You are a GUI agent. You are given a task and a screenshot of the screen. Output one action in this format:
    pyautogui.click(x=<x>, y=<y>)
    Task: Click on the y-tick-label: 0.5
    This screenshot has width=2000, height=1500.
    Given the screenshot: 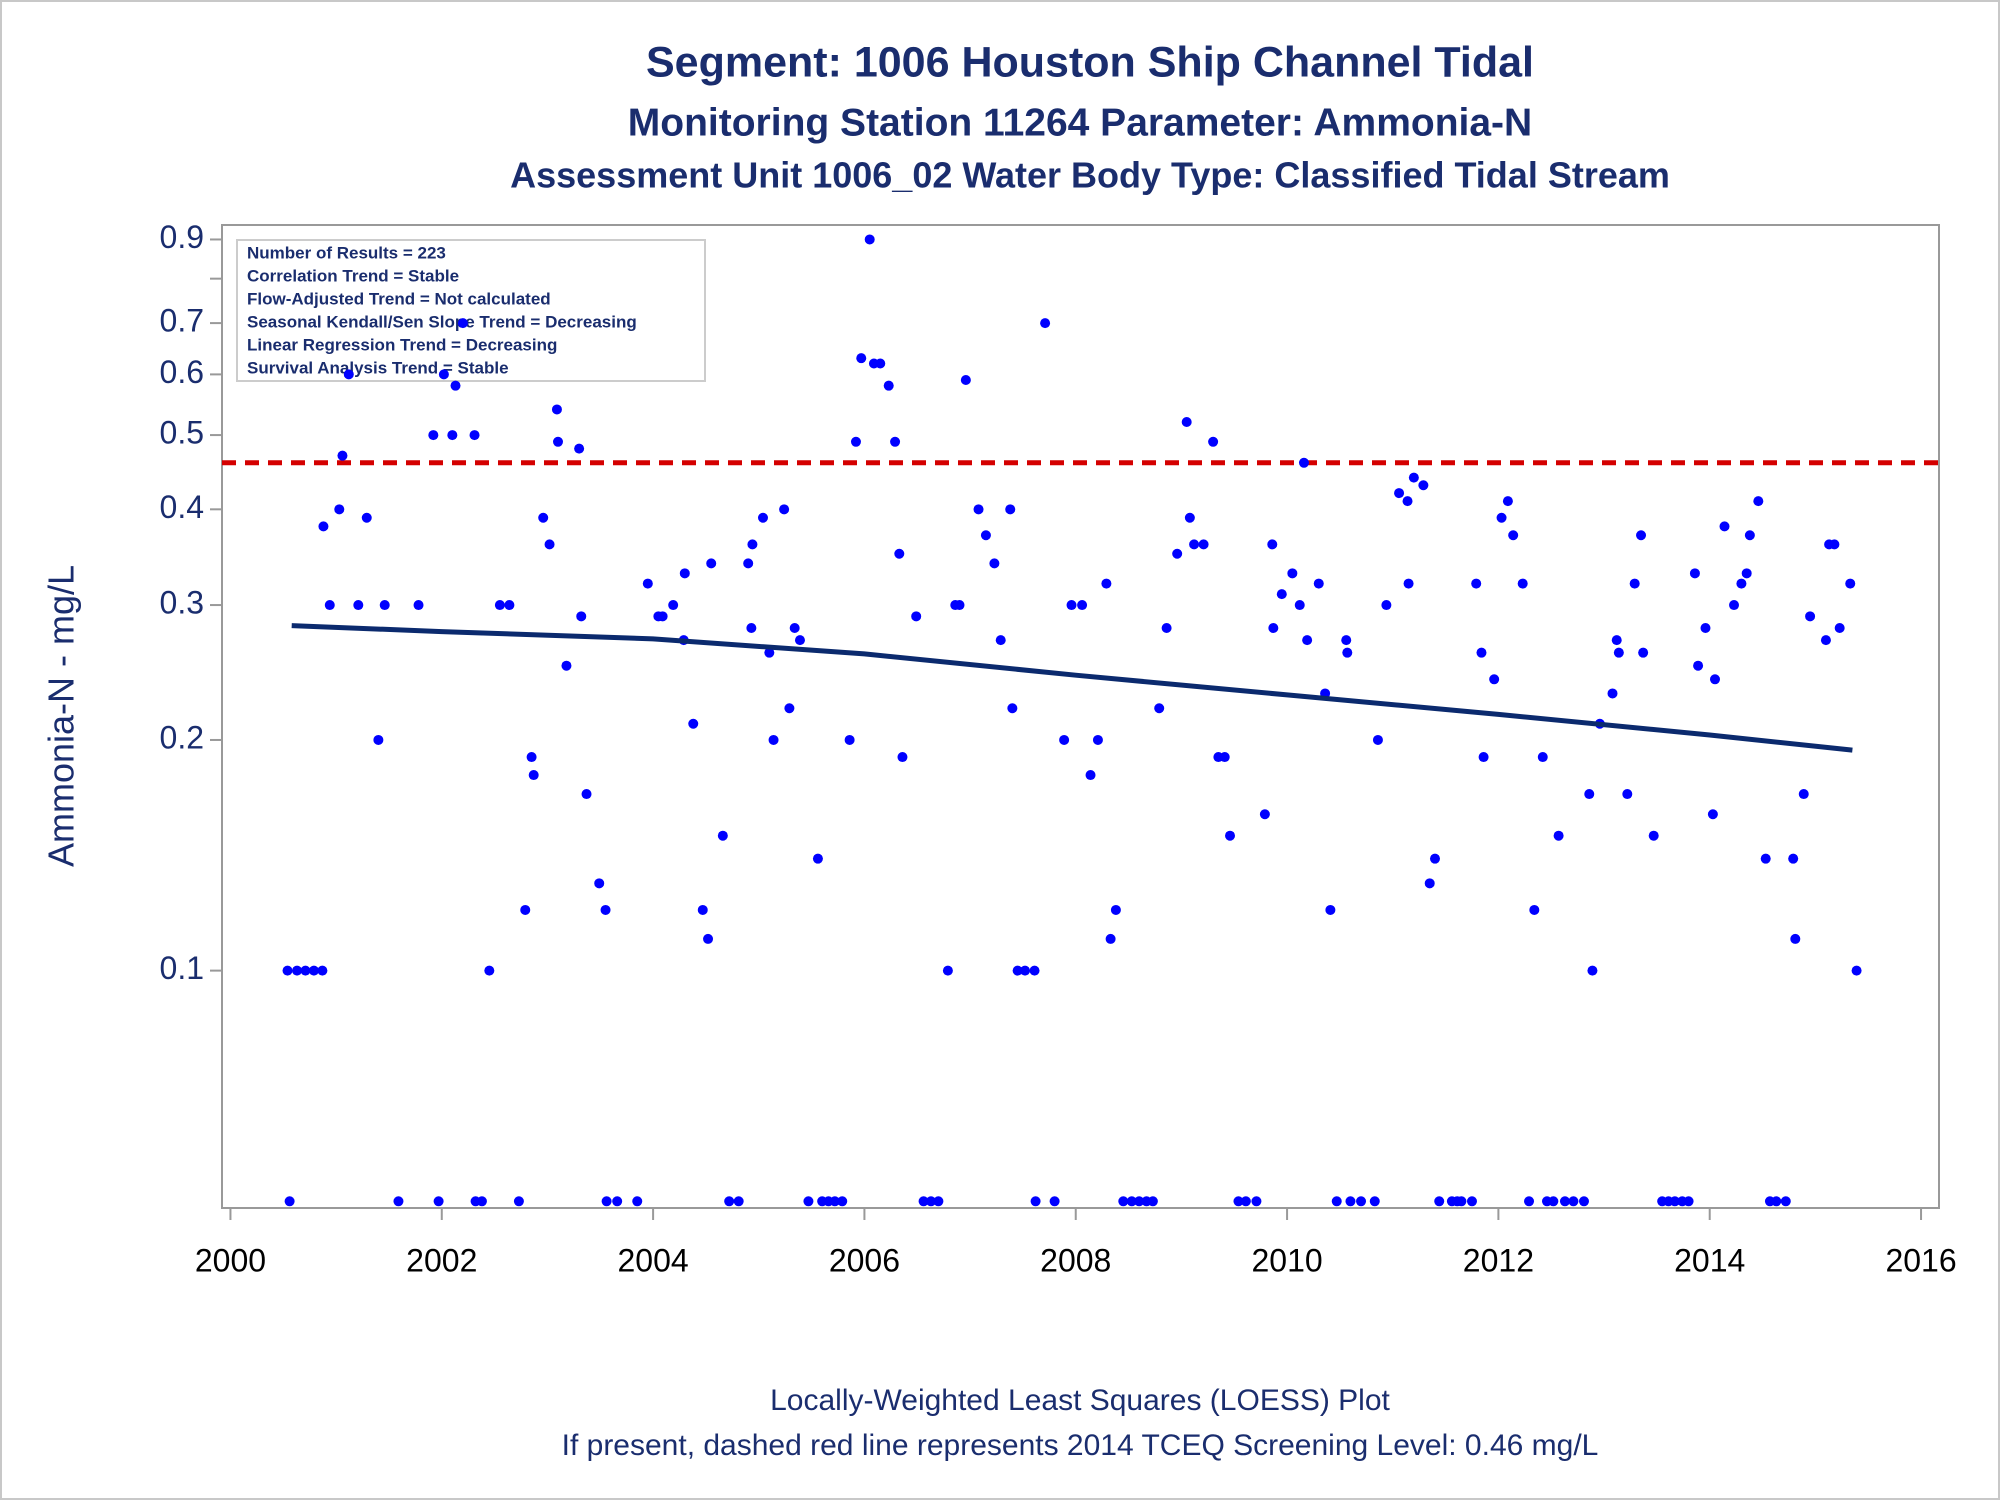 What is the action you would take?
    pyautogui.click(x=182, y=433)
    